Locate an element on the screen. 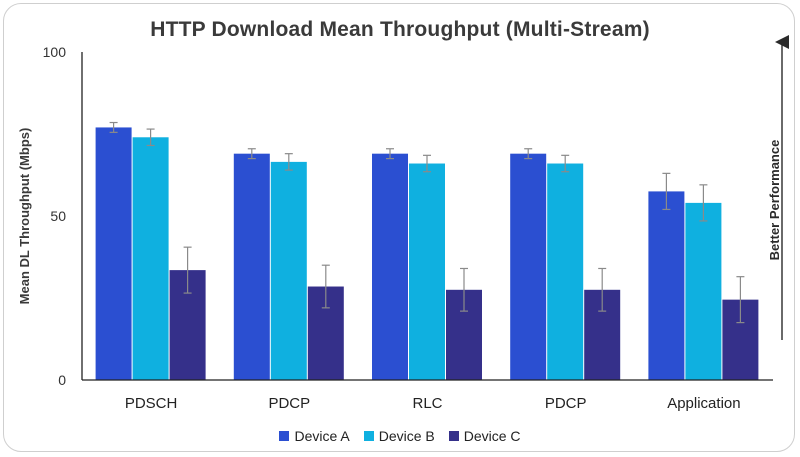  x-tick-label: Application is located at coordinates (703, 403).